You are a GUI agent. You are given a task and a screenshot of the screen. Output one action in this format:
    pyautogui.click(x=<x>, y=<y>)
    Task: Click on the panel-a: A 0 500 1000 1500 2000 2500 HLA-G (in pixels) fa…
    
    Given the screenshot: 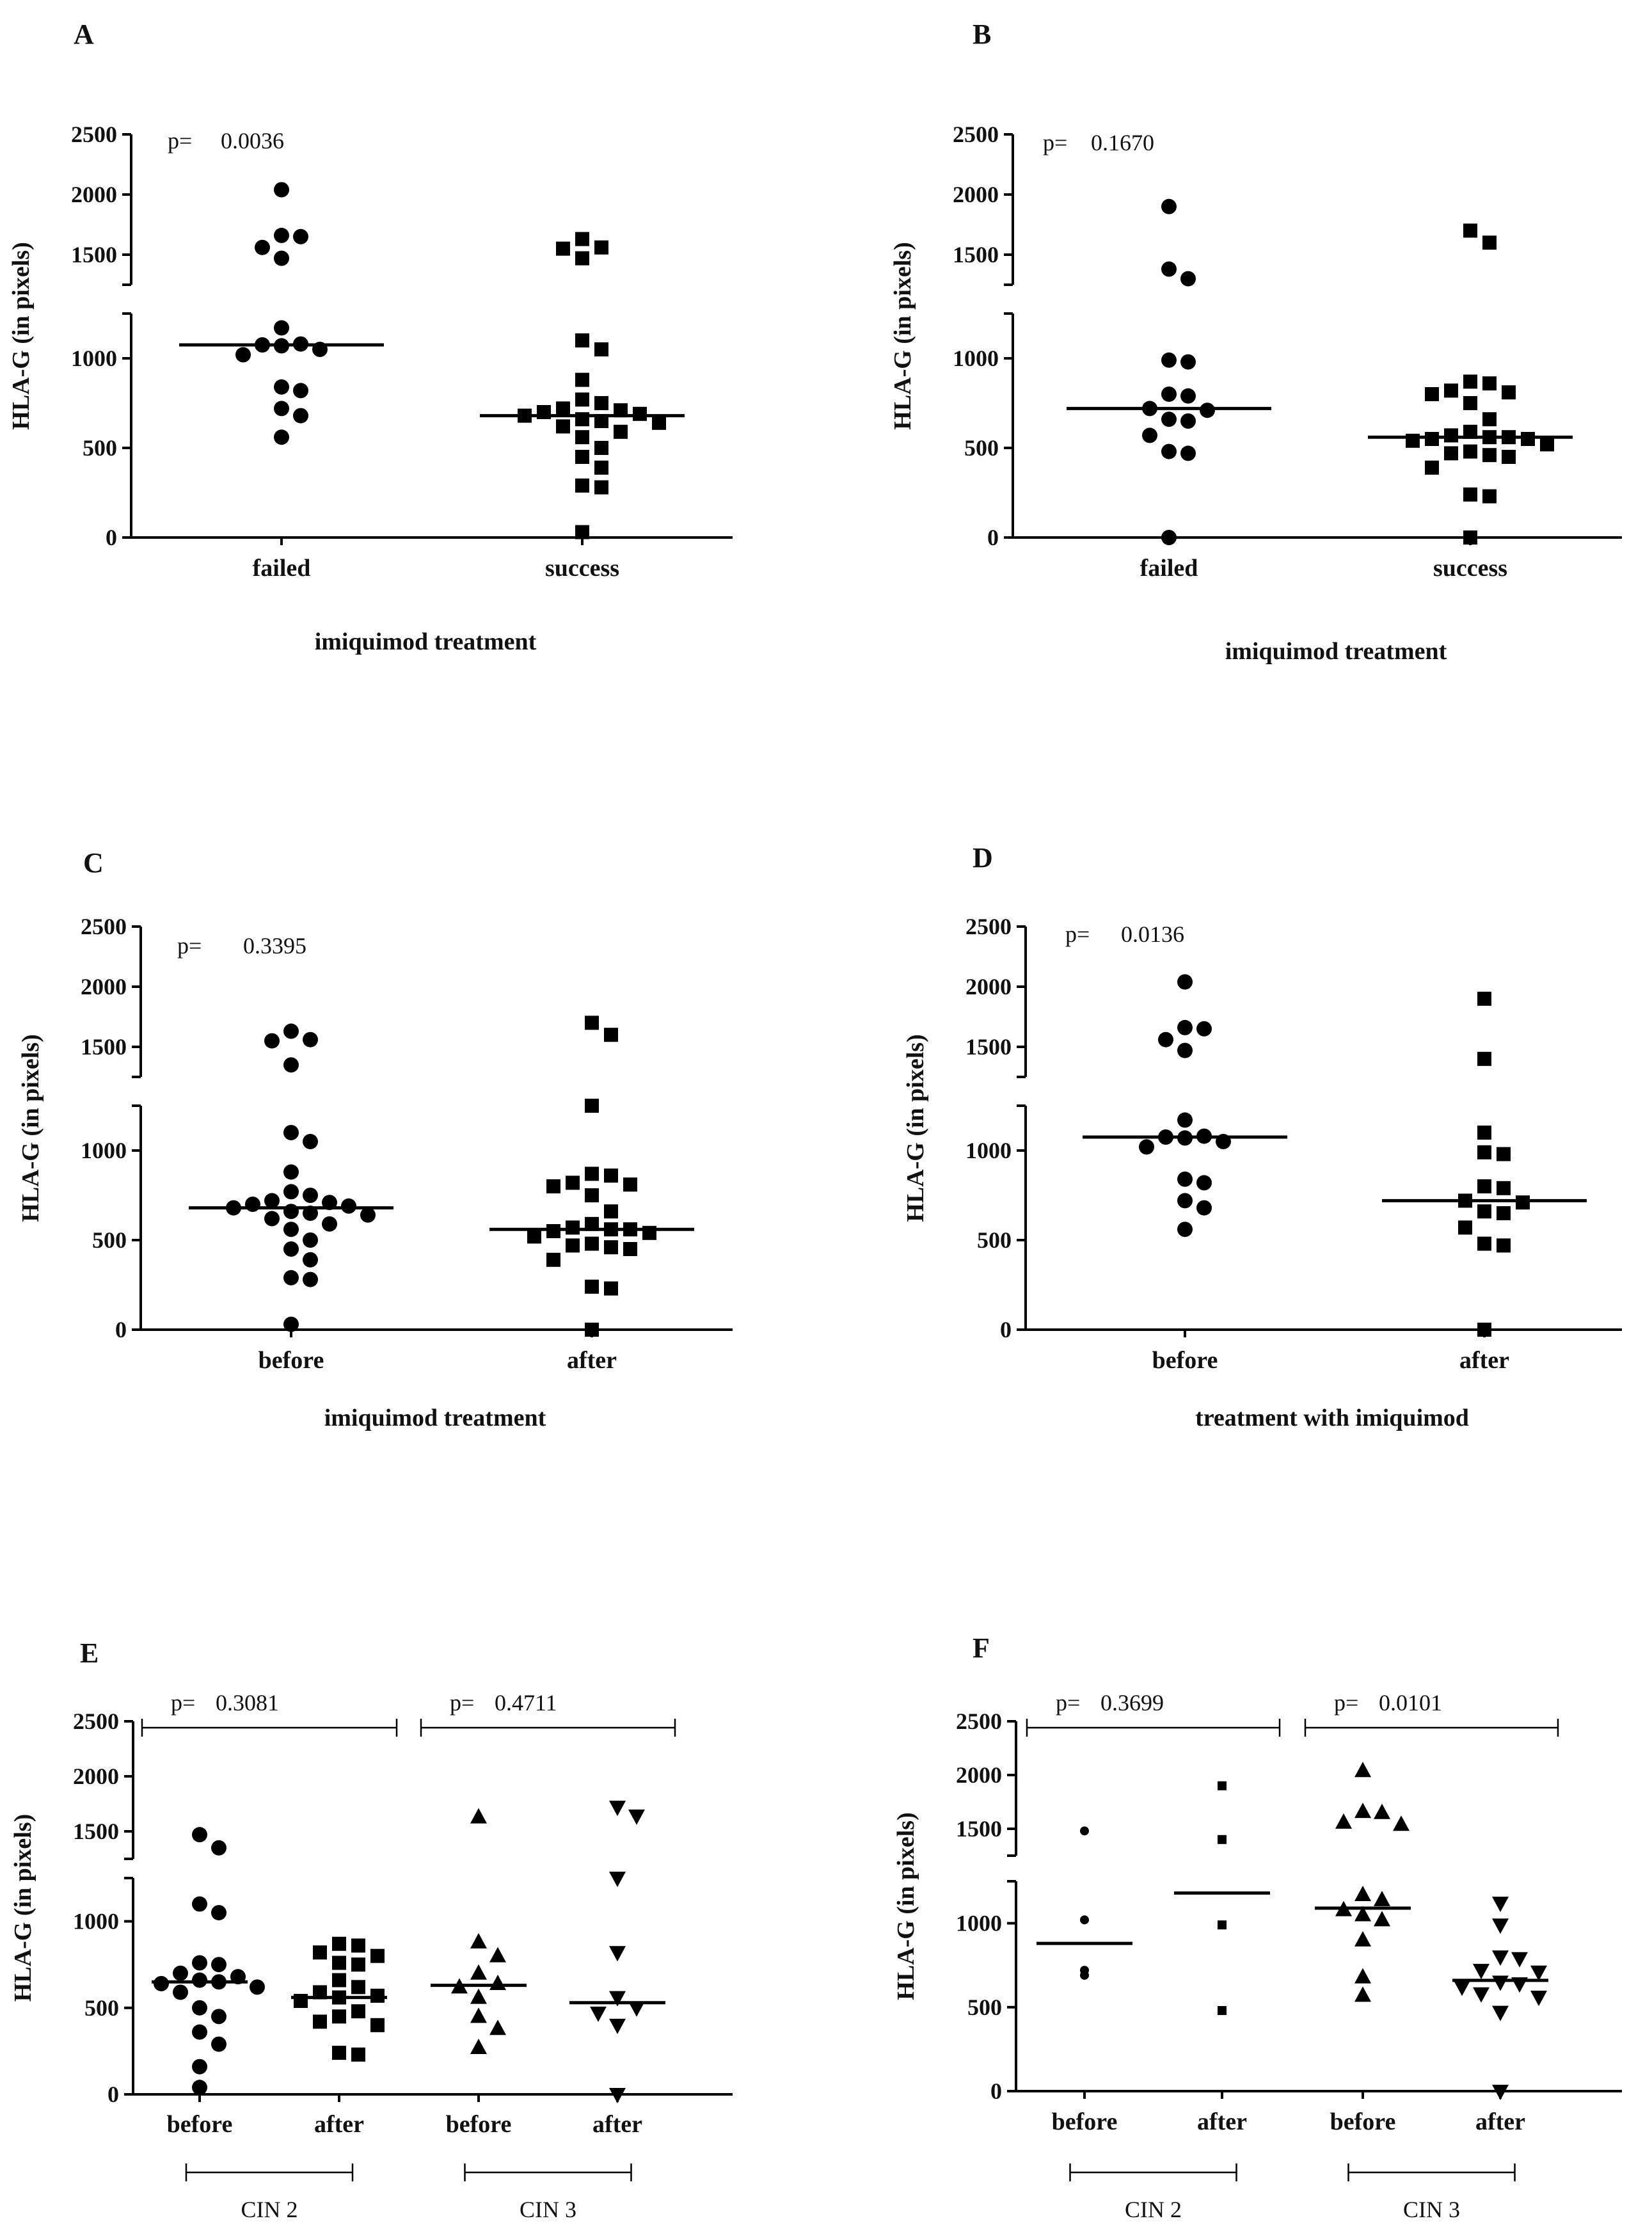 What is the action you would take?
    pyautogui.click(x=370, y=337)
    